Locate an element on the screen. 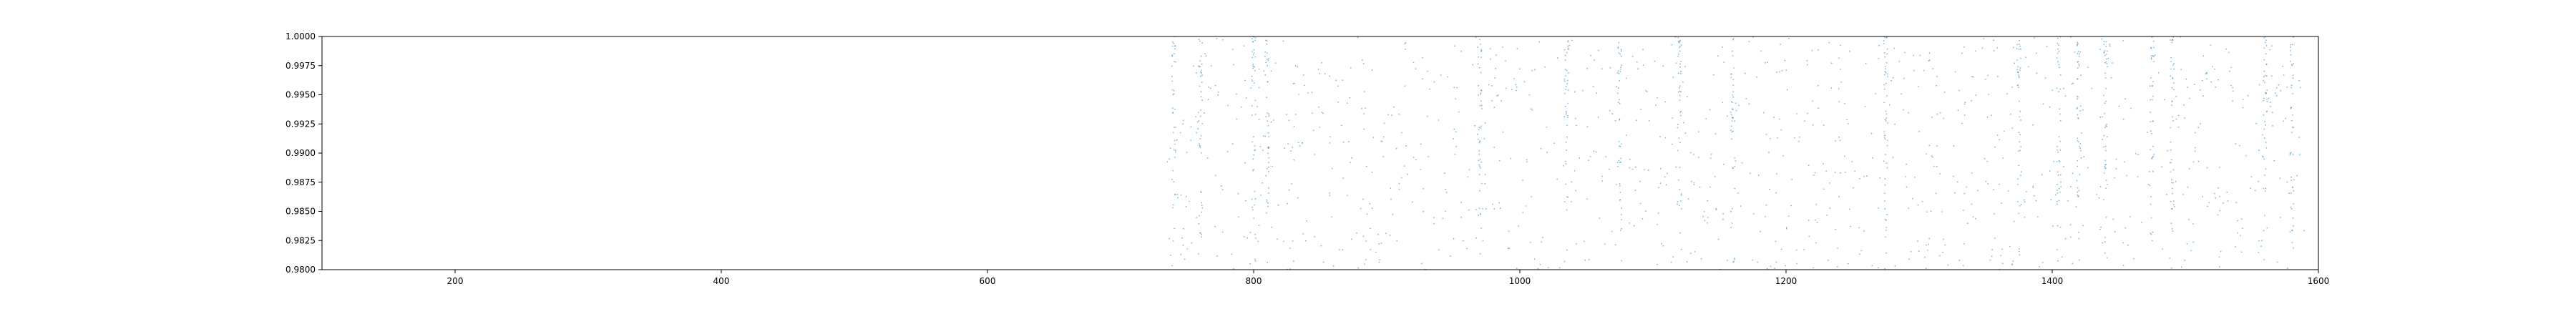 This screenshot has width=2576, height=309. x-tick-label: 1600 is located at coordinates (2319, 281).